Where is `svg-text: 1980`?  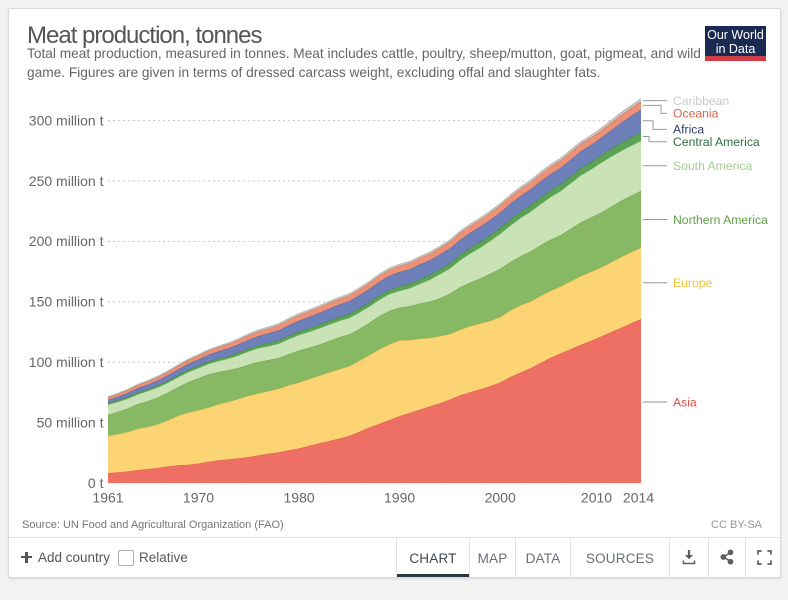 svg-text: 1980 is located at coordinates (299, 498).